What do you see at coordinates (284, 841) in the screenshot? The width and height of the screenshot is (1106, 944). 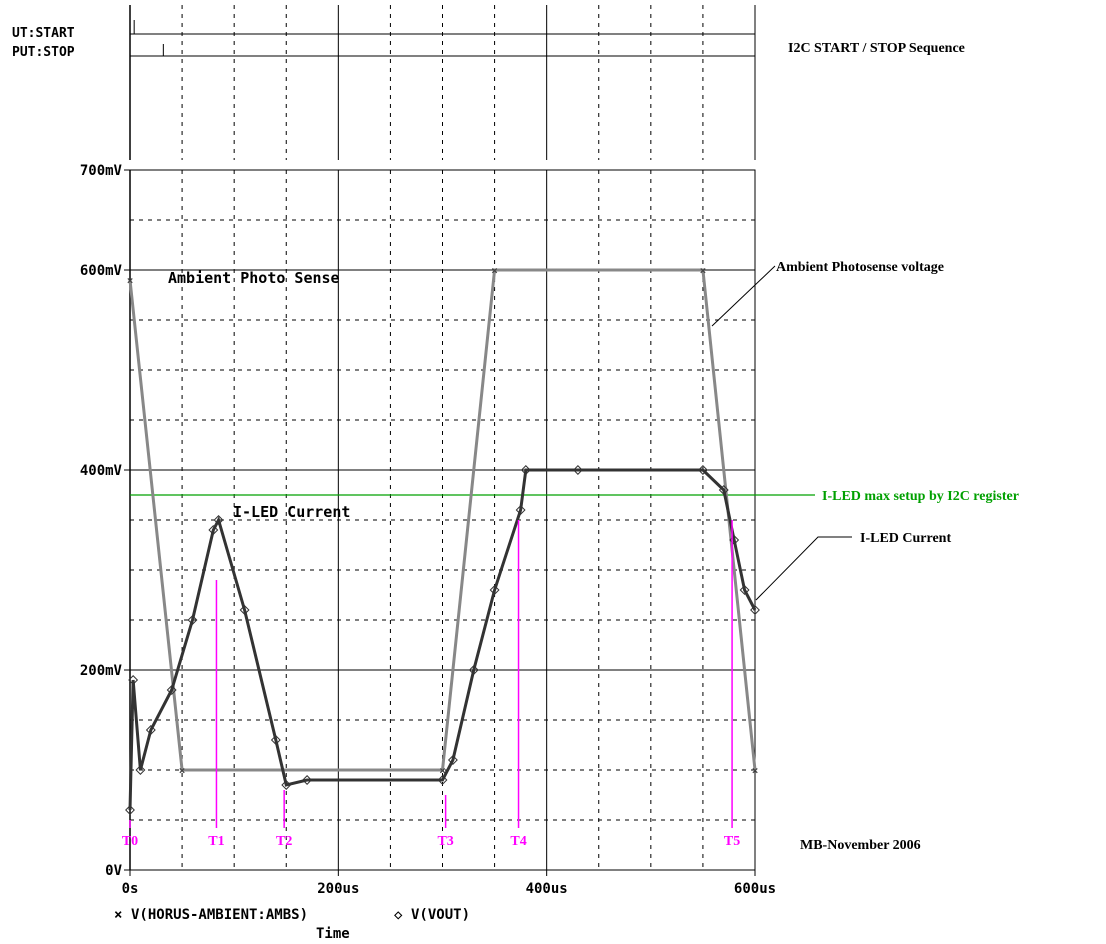 I see `marker-t2-label: T2` at bounding box center [284, 841].